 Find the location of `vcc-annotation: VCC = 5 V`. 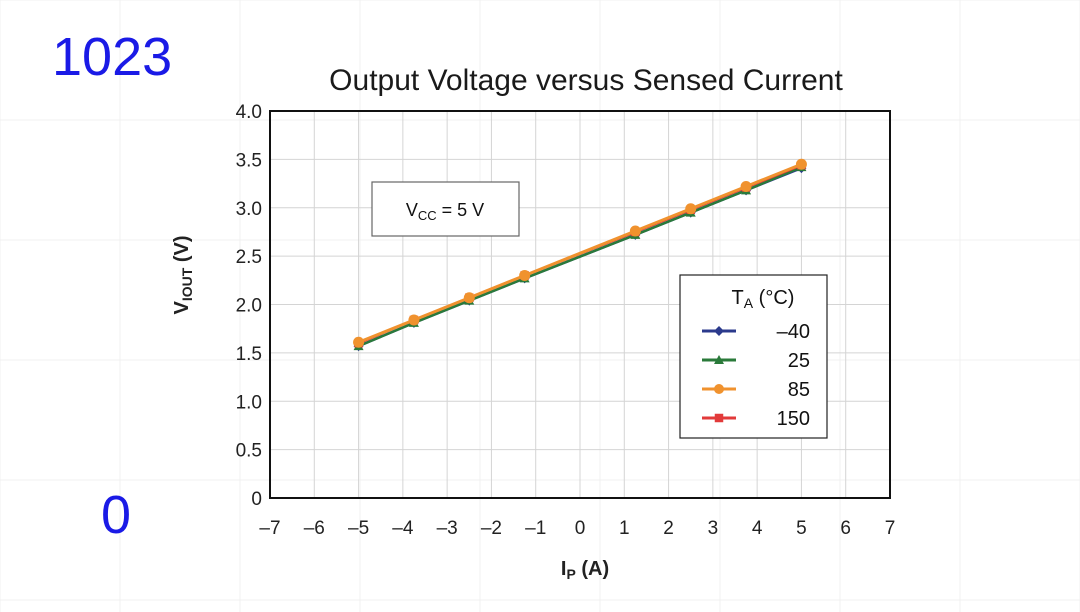

vcc-annotation: VCC = 5 V is located at coordinates (445, 209).